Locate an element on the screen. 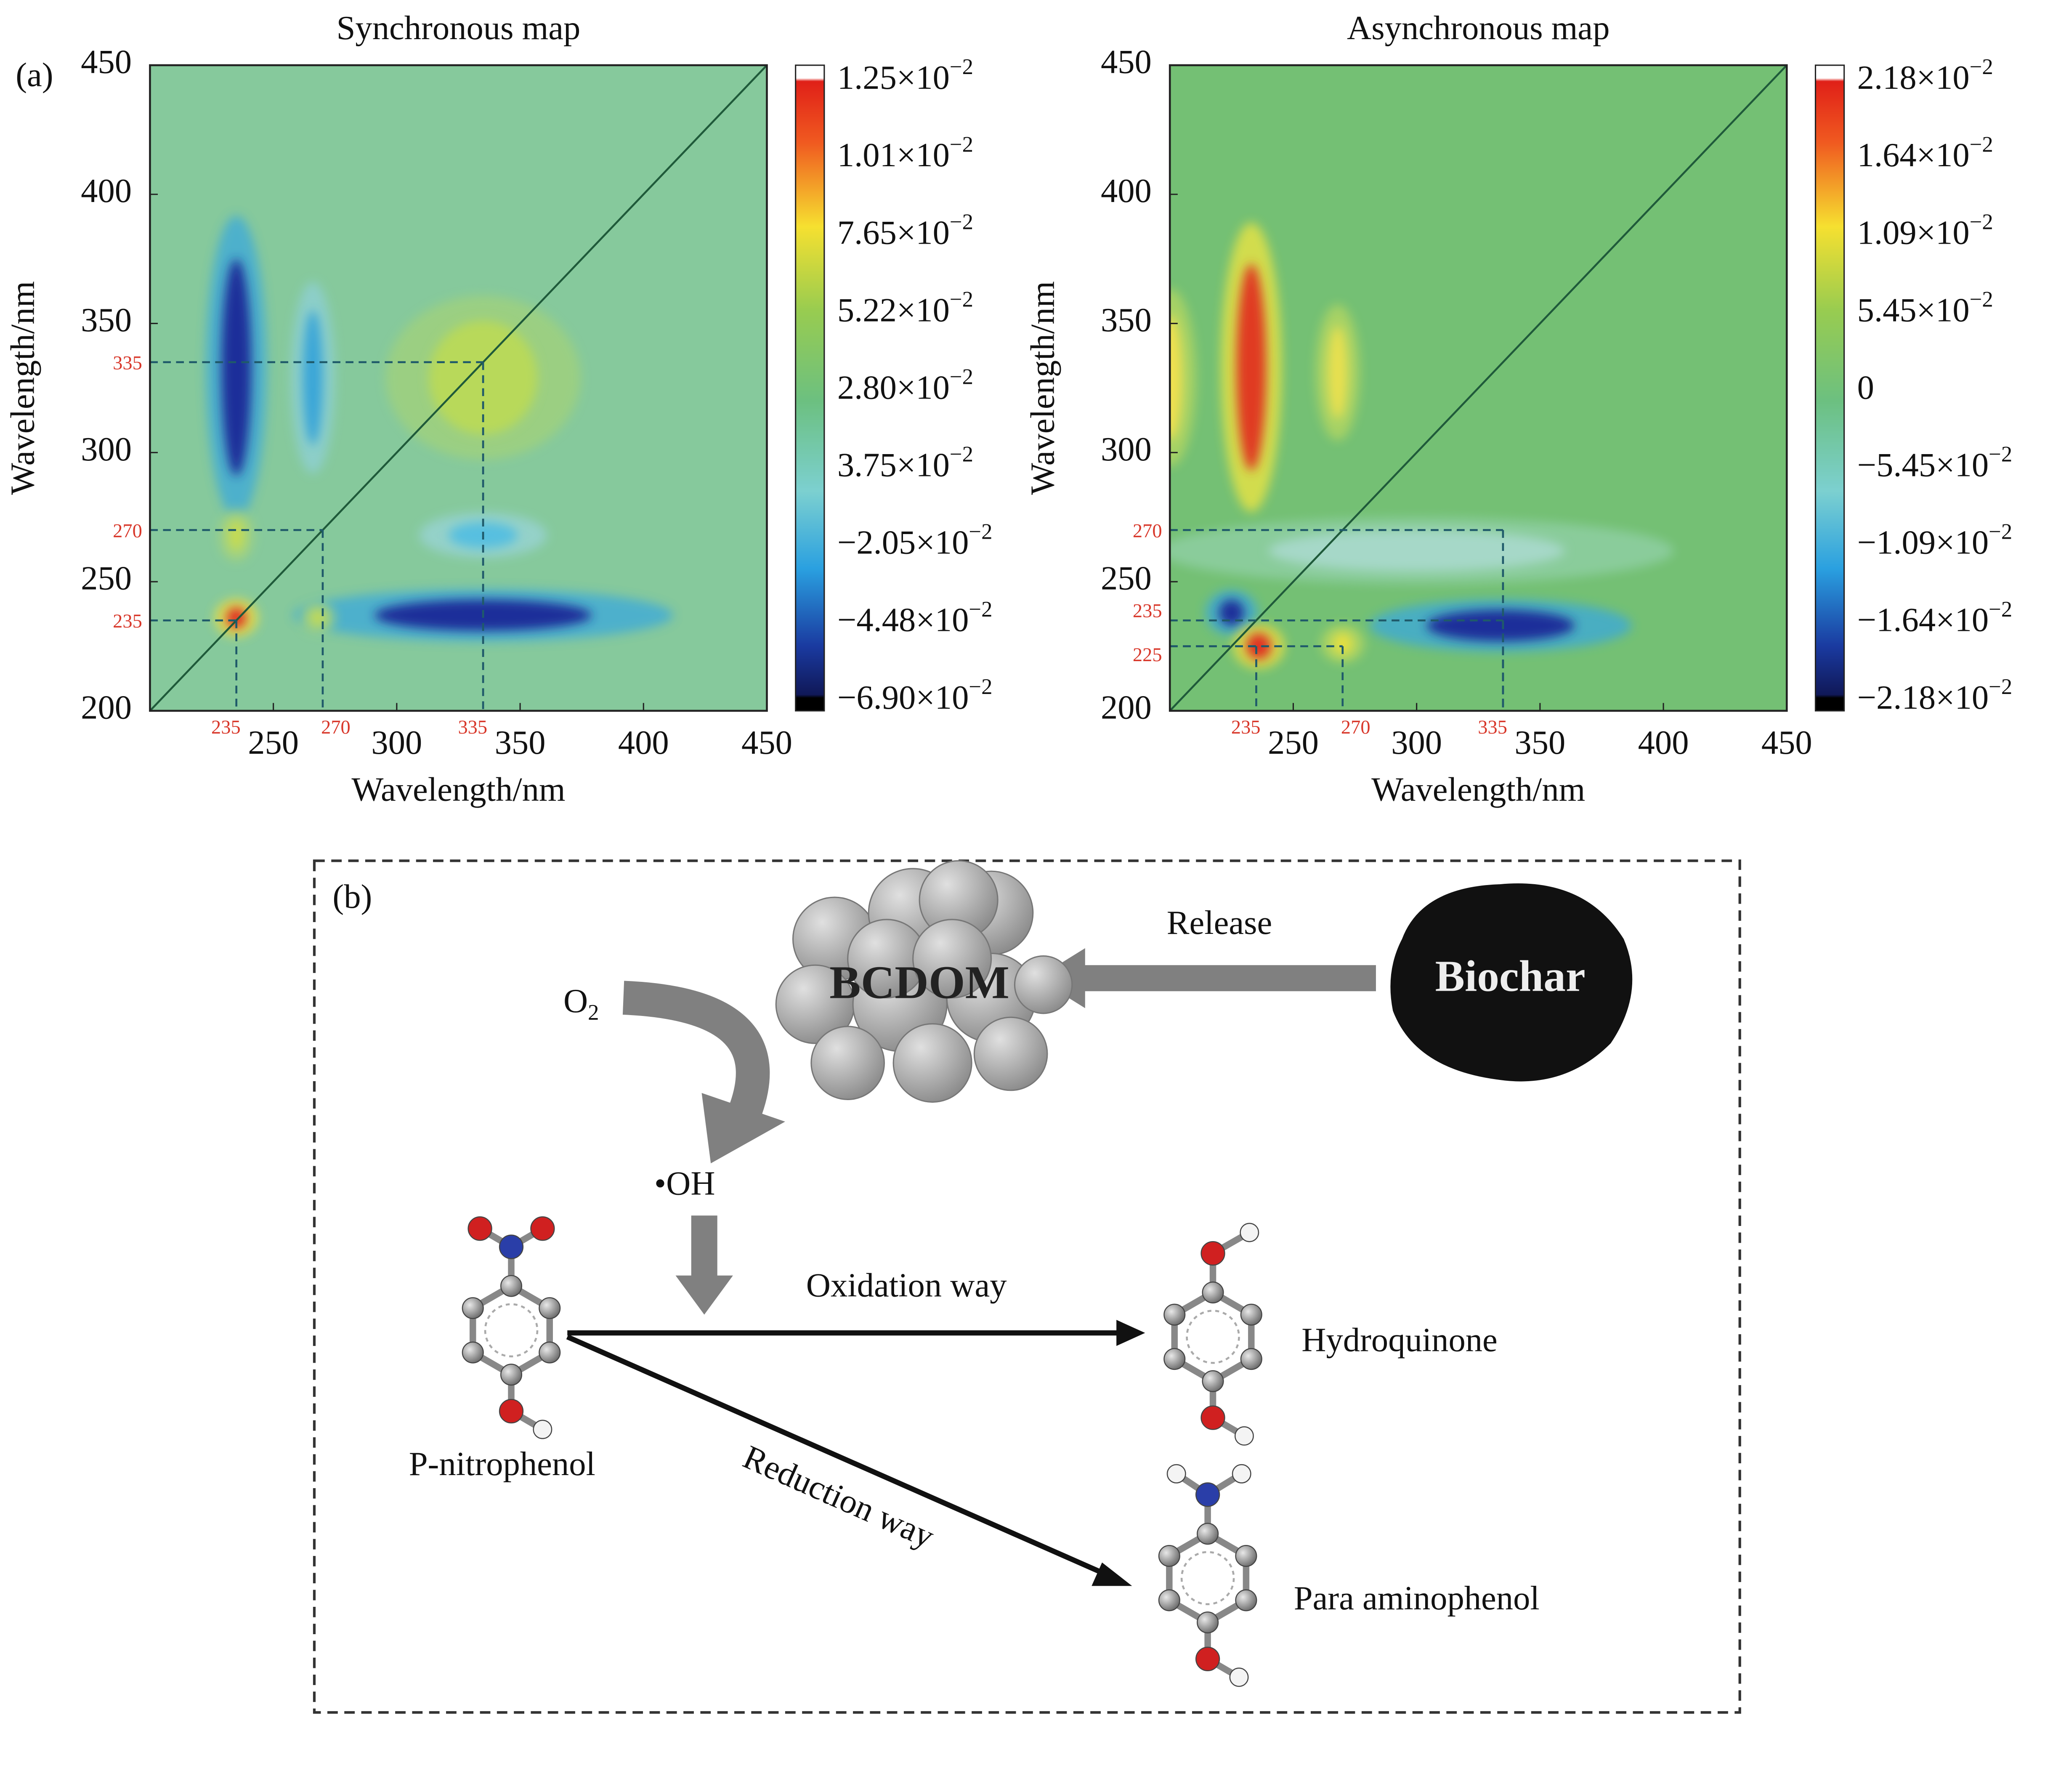 Image resolution: width=2045 pixels, height=1792 pixels. colorbar-label: −6.90×10⁻² is located at coordinates (915, 695).